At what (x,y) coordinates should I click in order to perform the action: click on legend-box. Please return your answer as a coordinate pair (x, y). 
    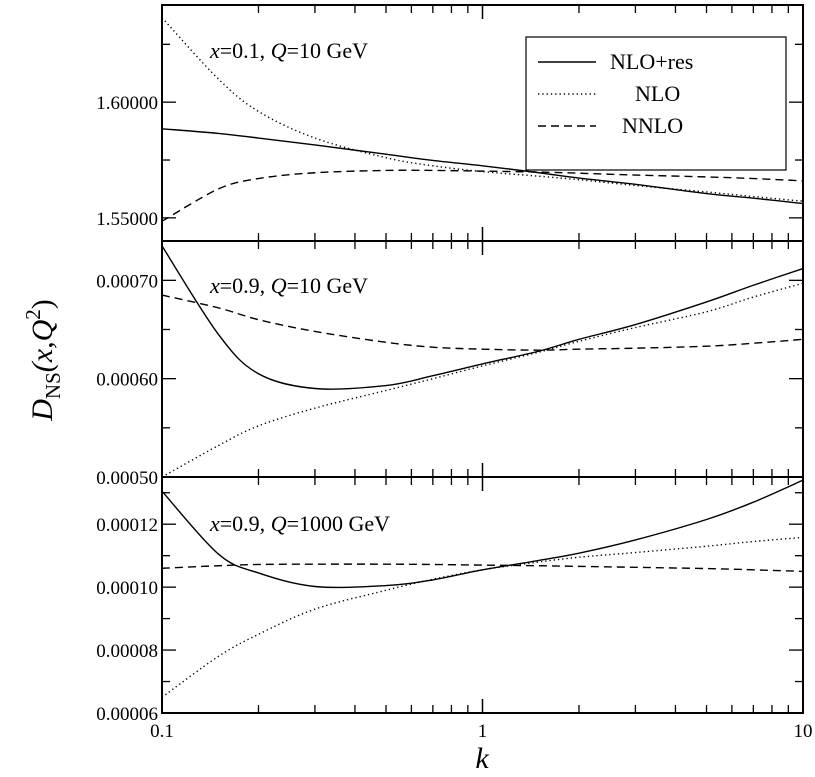
    Looking at the image, I should click on (656, 103).